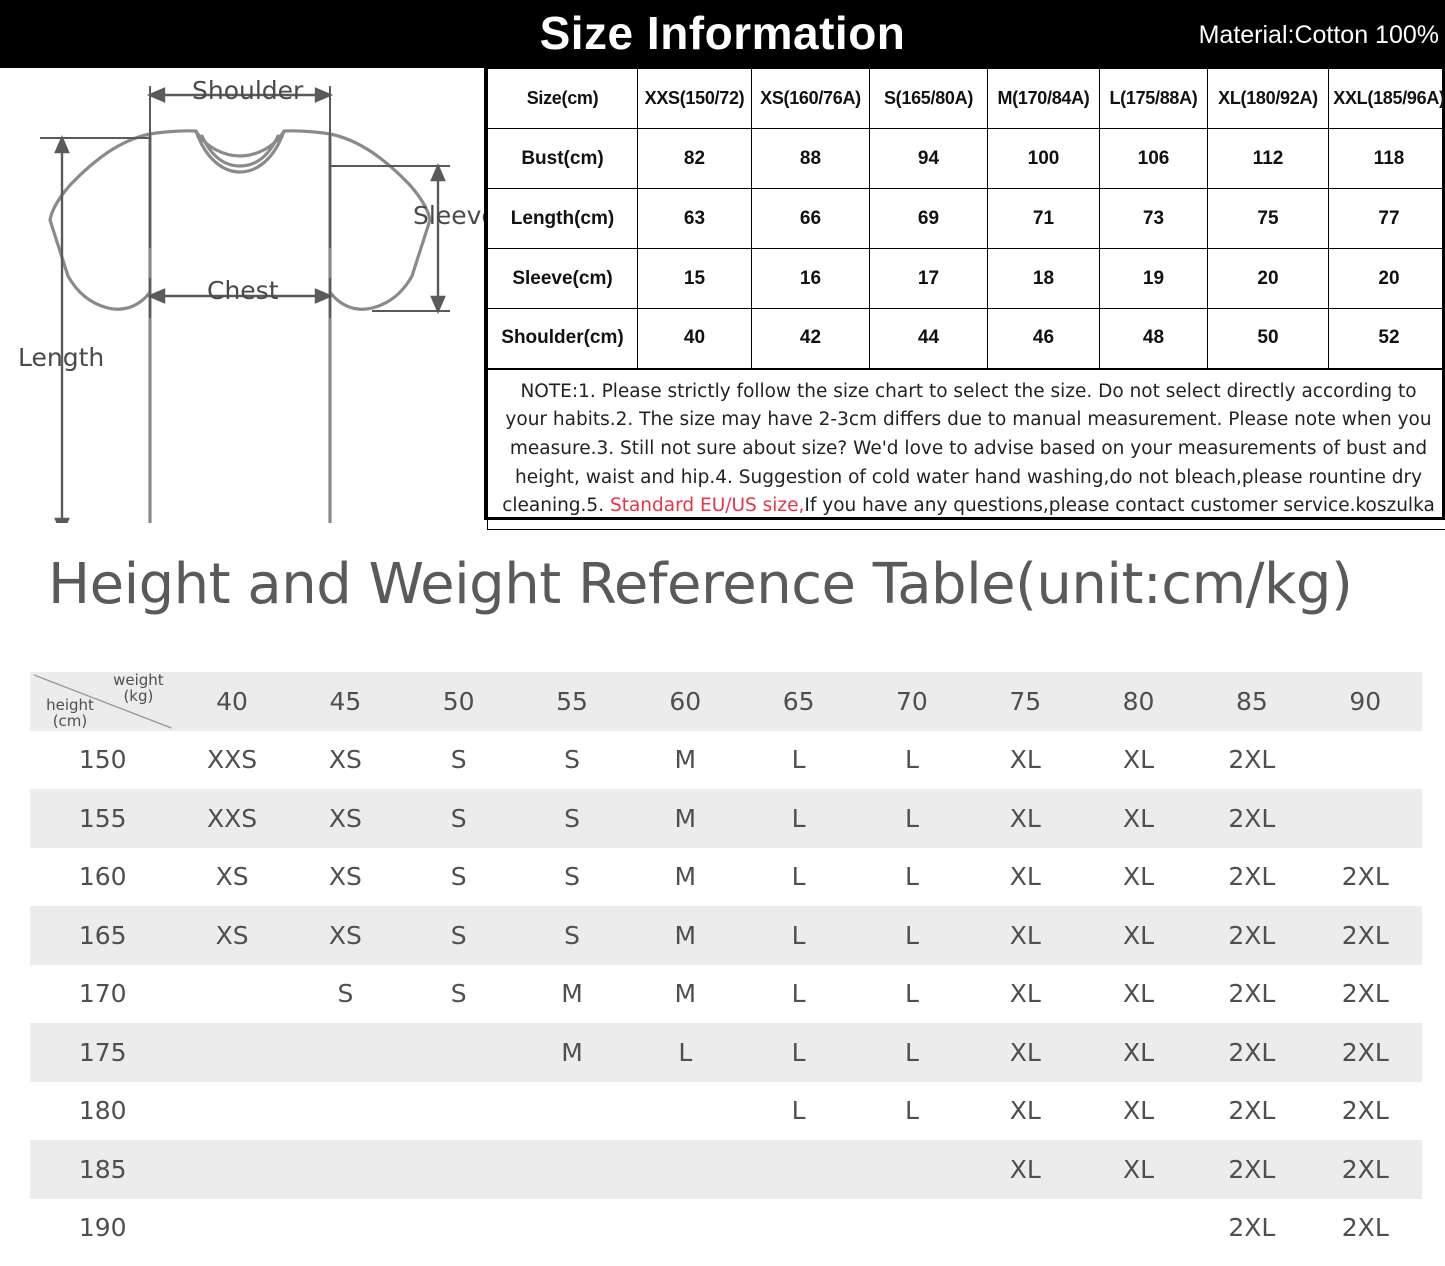 Image resolution: width=1445 pixels, height=1266 pixels. I want to click on cell-180-75: XL, so click(1025, 1111).